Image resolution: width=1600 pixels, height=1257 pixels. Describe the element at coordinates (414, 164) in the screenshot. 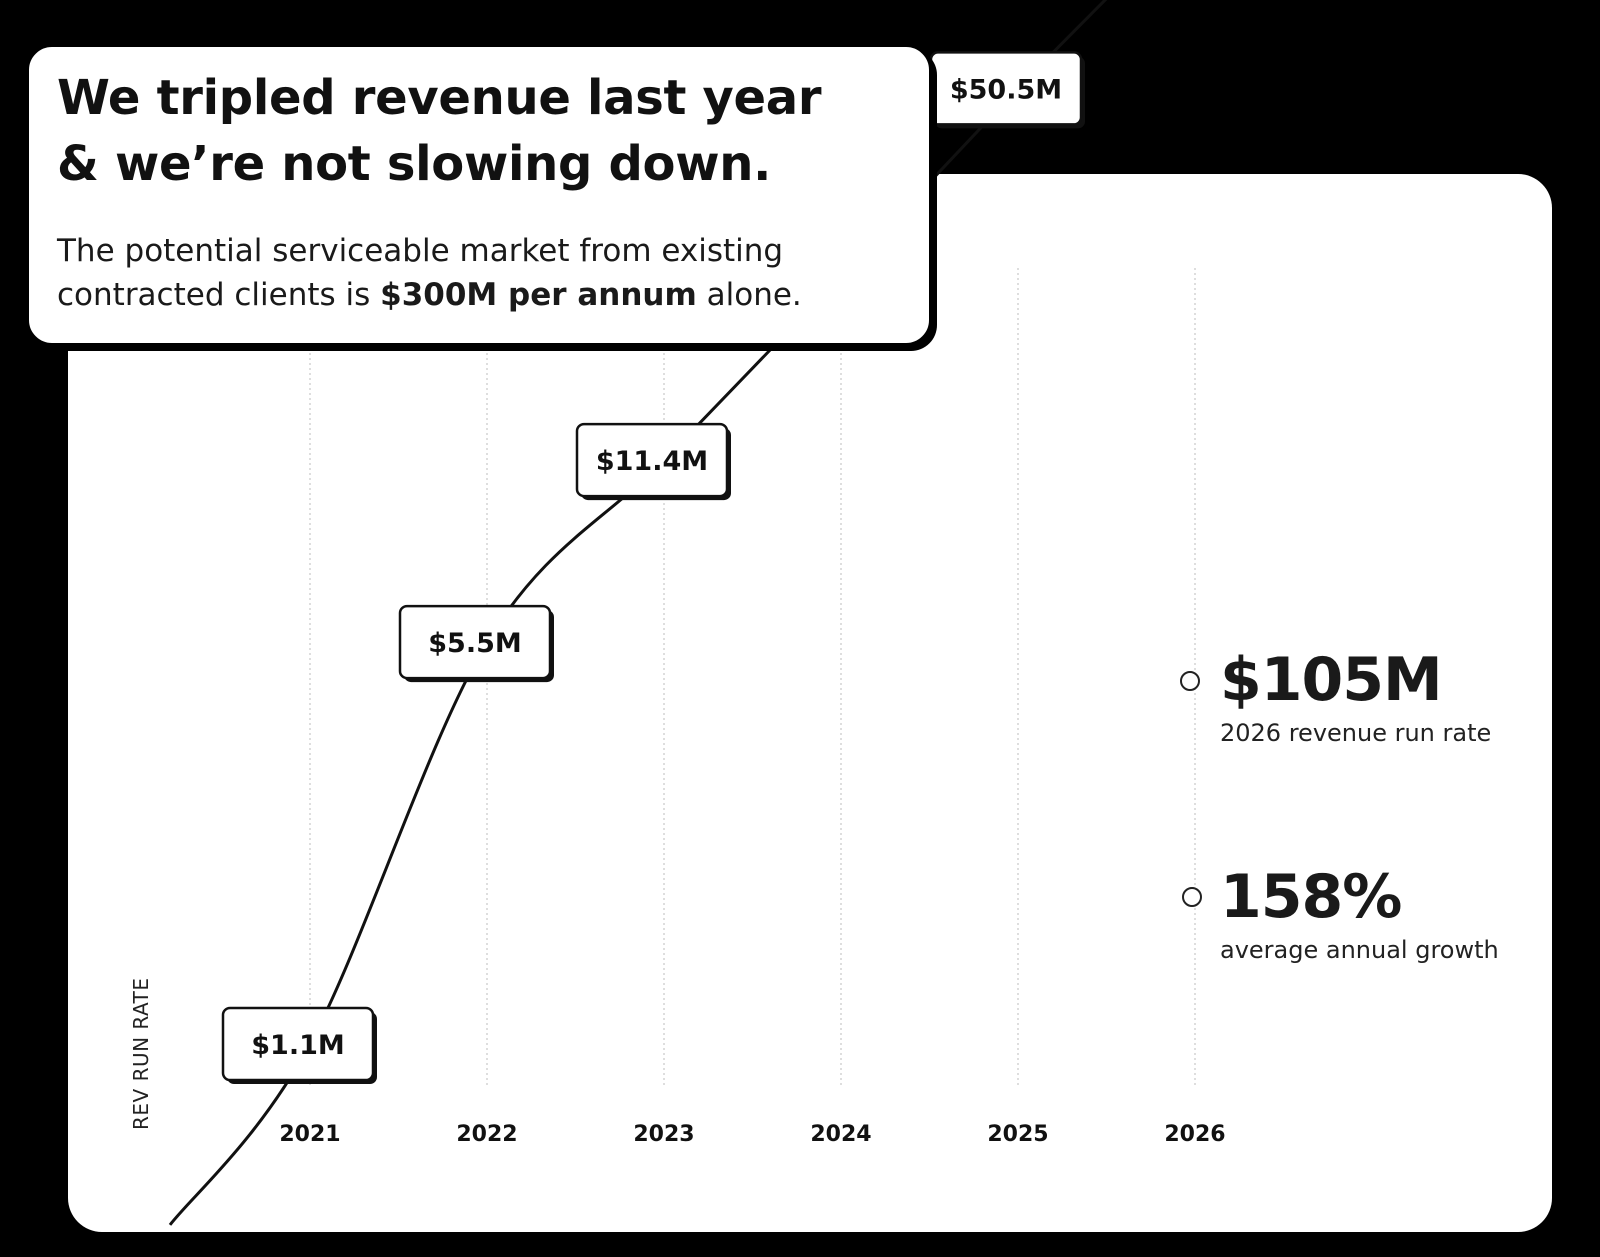

I see `headline-line-2: & we’re not slowing down.` at that location.